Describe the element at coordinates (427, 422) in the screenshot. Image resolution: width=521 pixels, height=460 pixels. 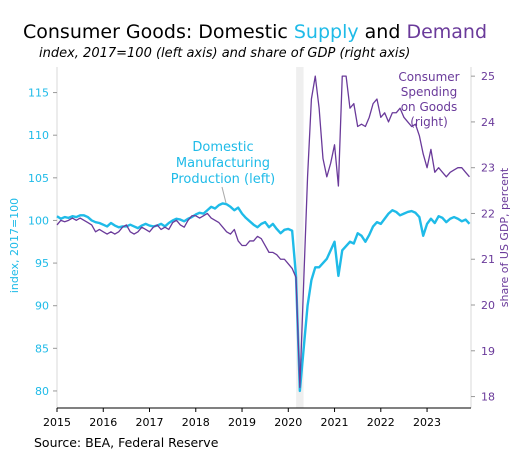
I see `x-tick-label: 2023` at that location.